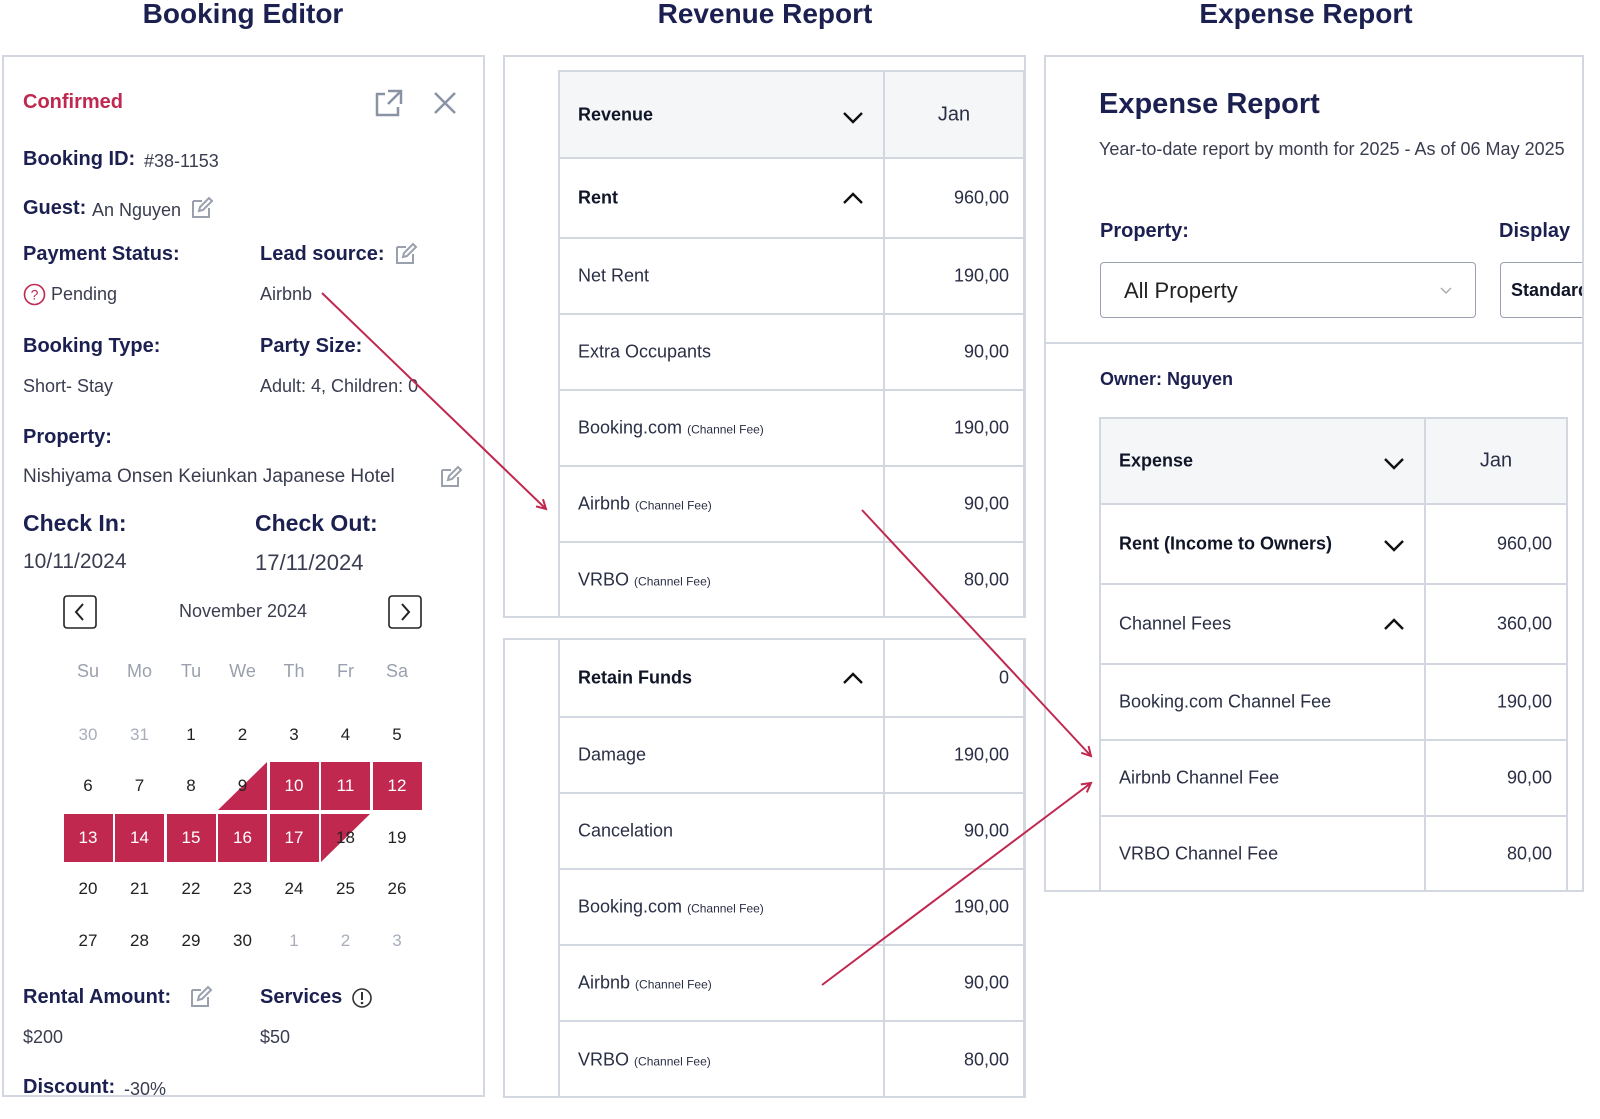 This screenshot has height=1119, width=1600. What do you see at coordinates (88, 785) in the screenshot?
I see `calendar-day: 6` at bounding box center [88, 785].